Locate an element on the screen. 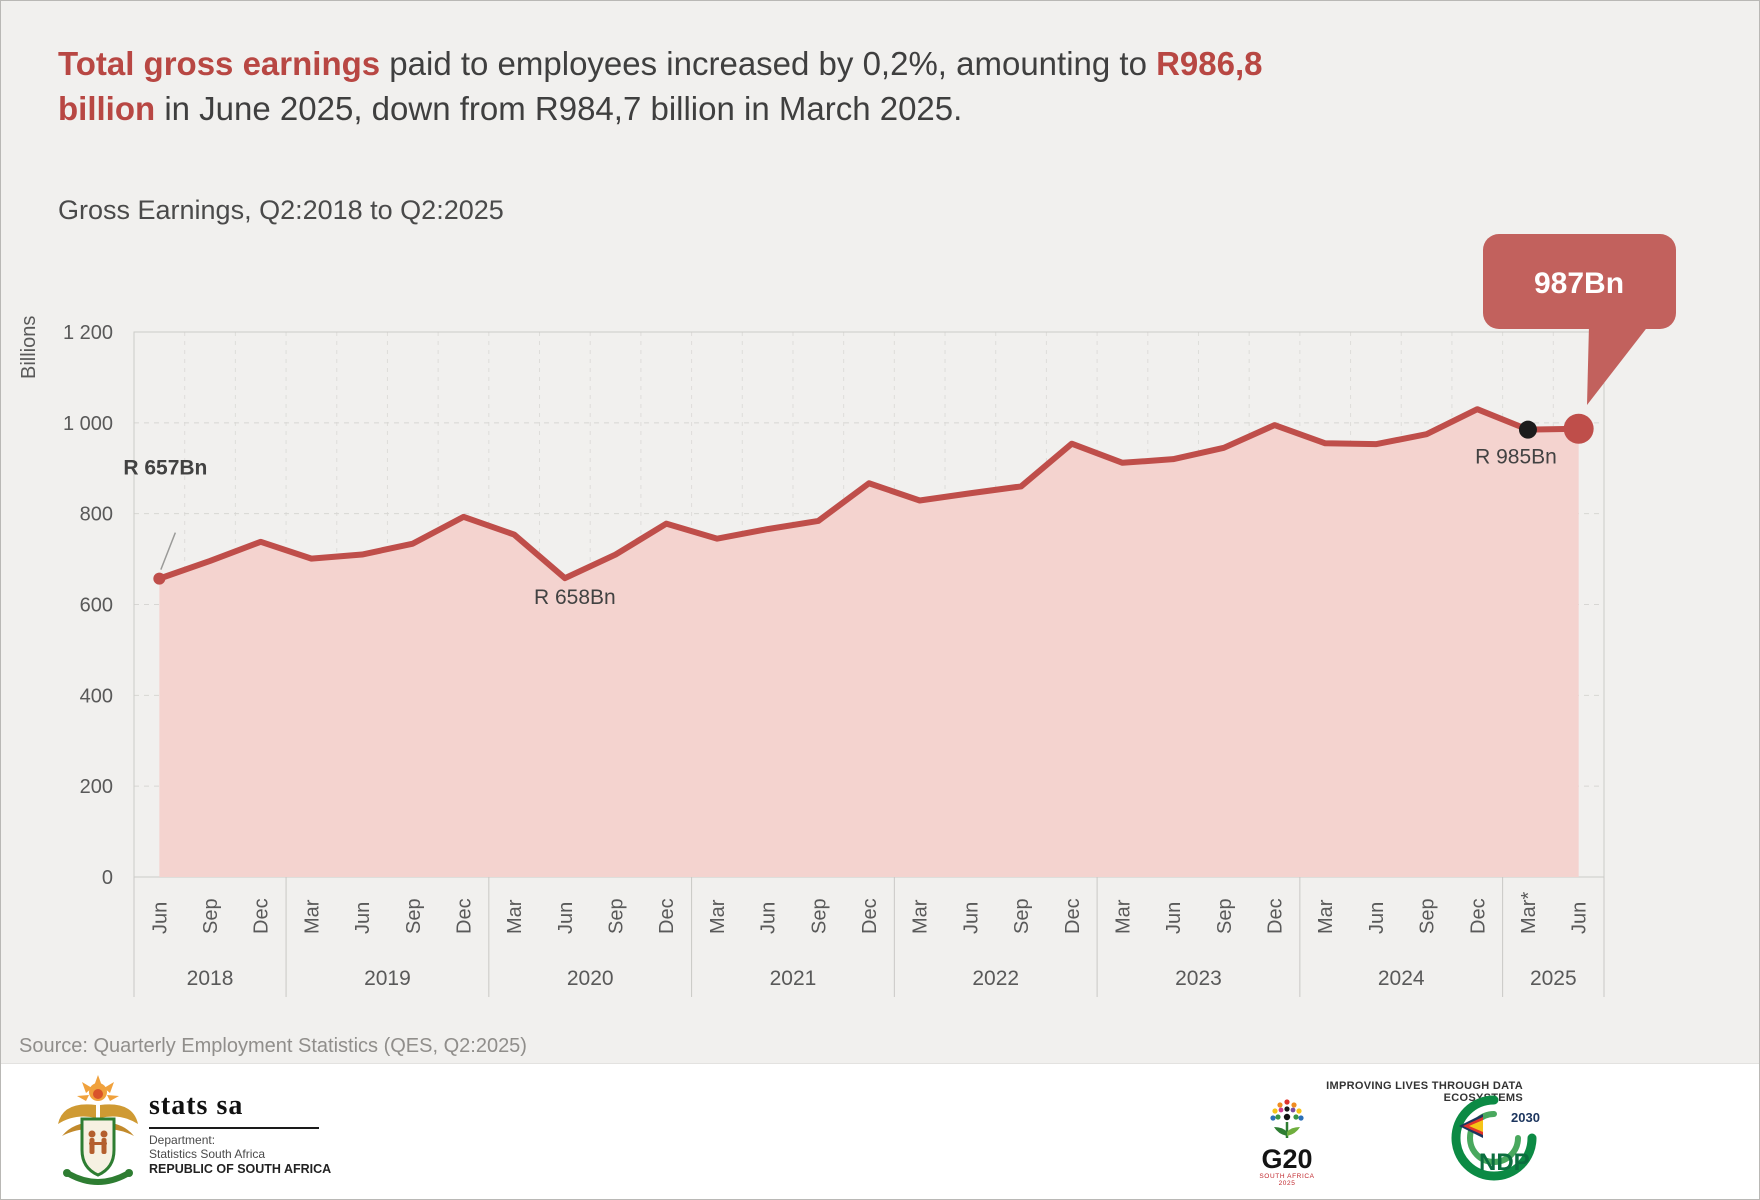  ndp-name-label: NDP is located at coordinates (1504, 1162).